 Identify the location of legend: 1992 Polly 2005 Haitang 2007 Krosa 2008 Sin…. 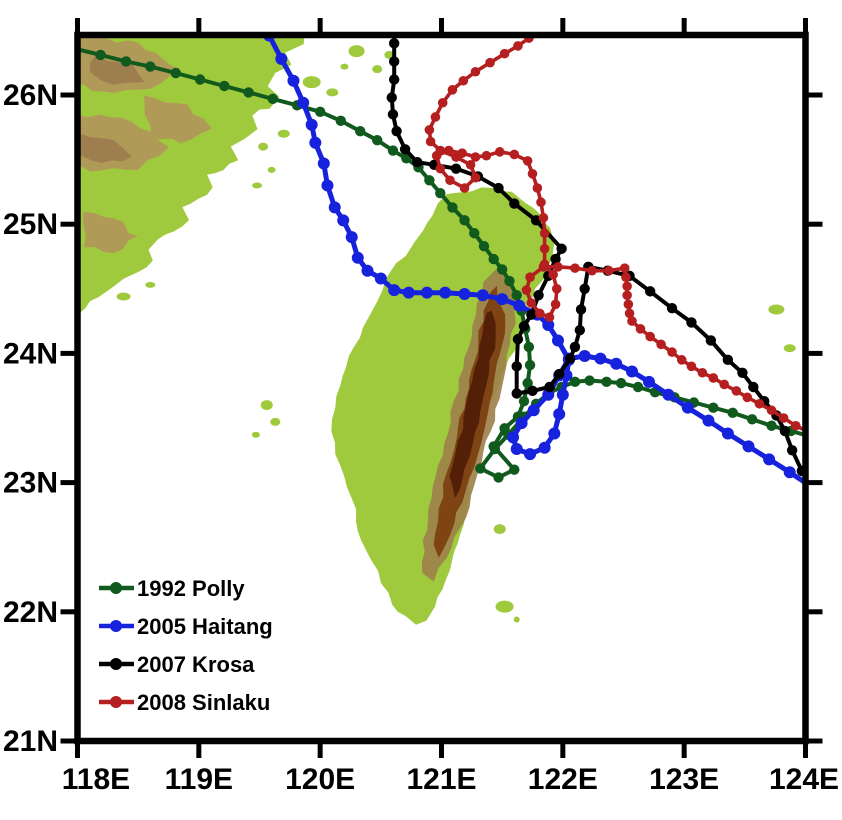
(186, 645).